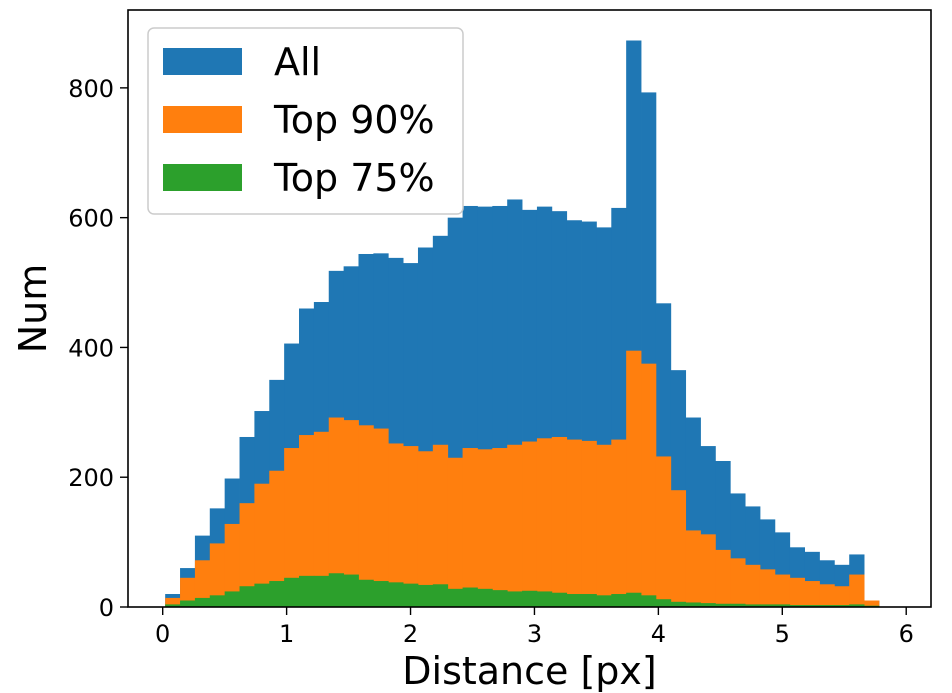 Image resolution: width=952 pixels, height=693 pixels. I want to click on x-axis-ticks: 0 1 2 3 4 5 6, so click(534, 627).